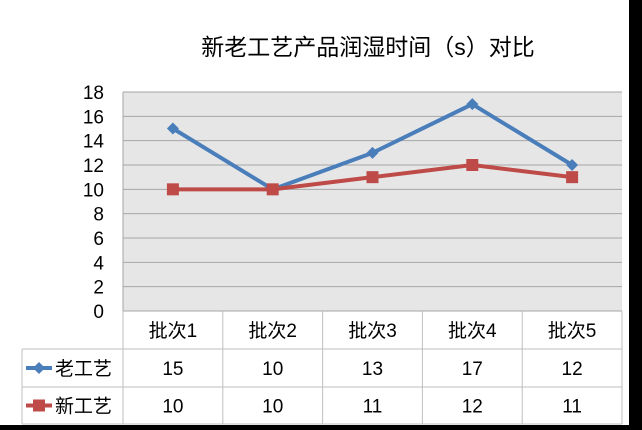 The height and width of the screenshot is (430, 642). I want to click on y-tick-label: 18, so click(93, 93).